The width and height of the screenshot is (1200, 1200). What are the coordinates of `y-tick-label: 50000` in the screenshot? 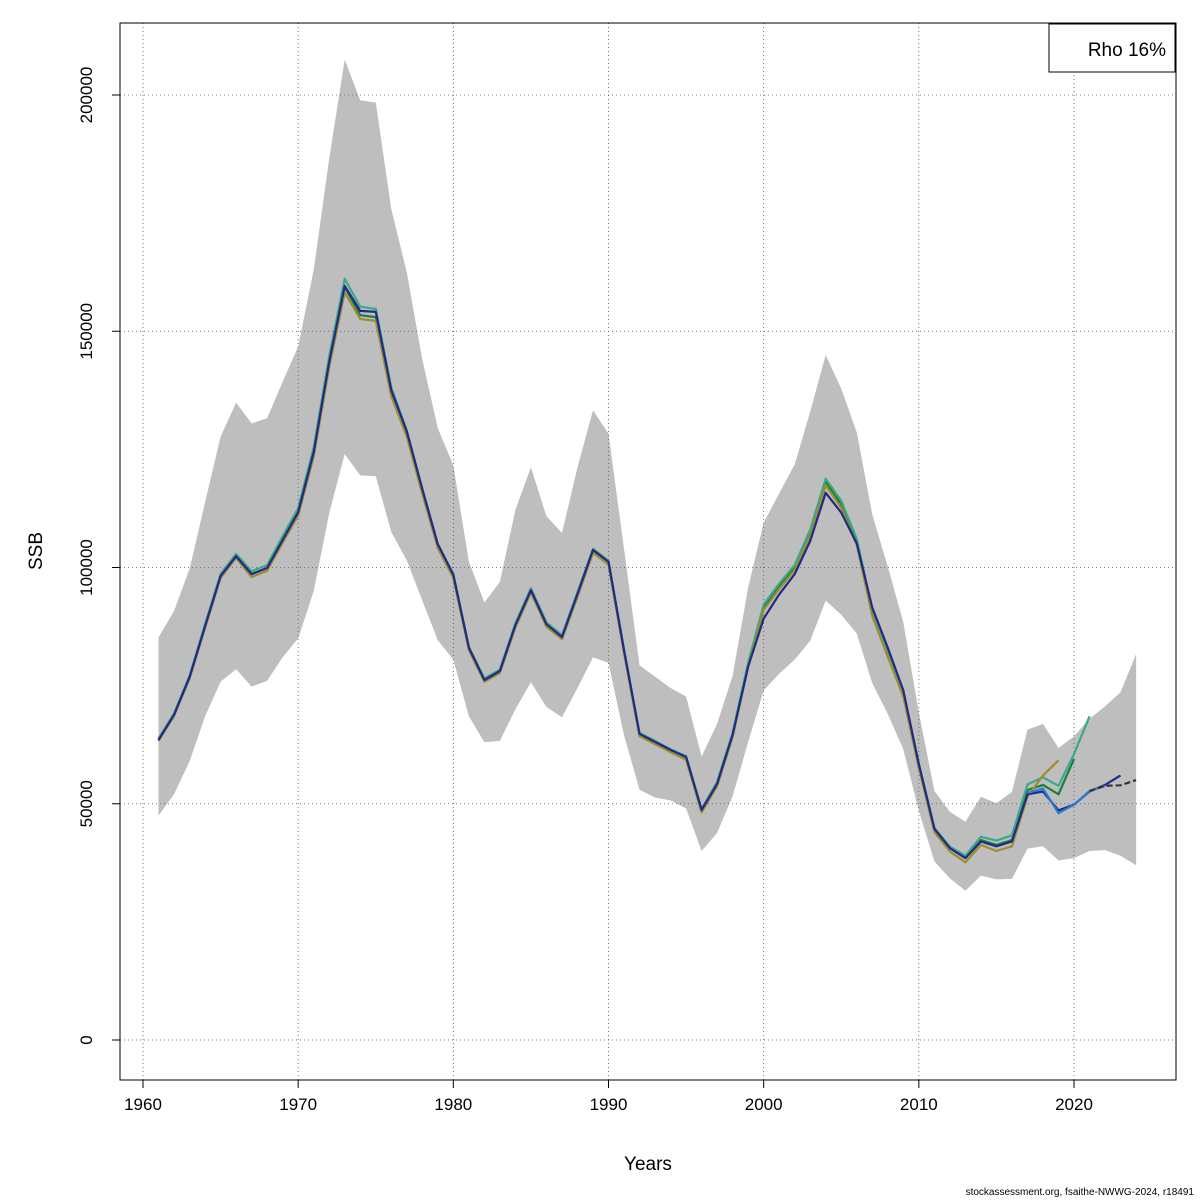 It's located at (86, 803).